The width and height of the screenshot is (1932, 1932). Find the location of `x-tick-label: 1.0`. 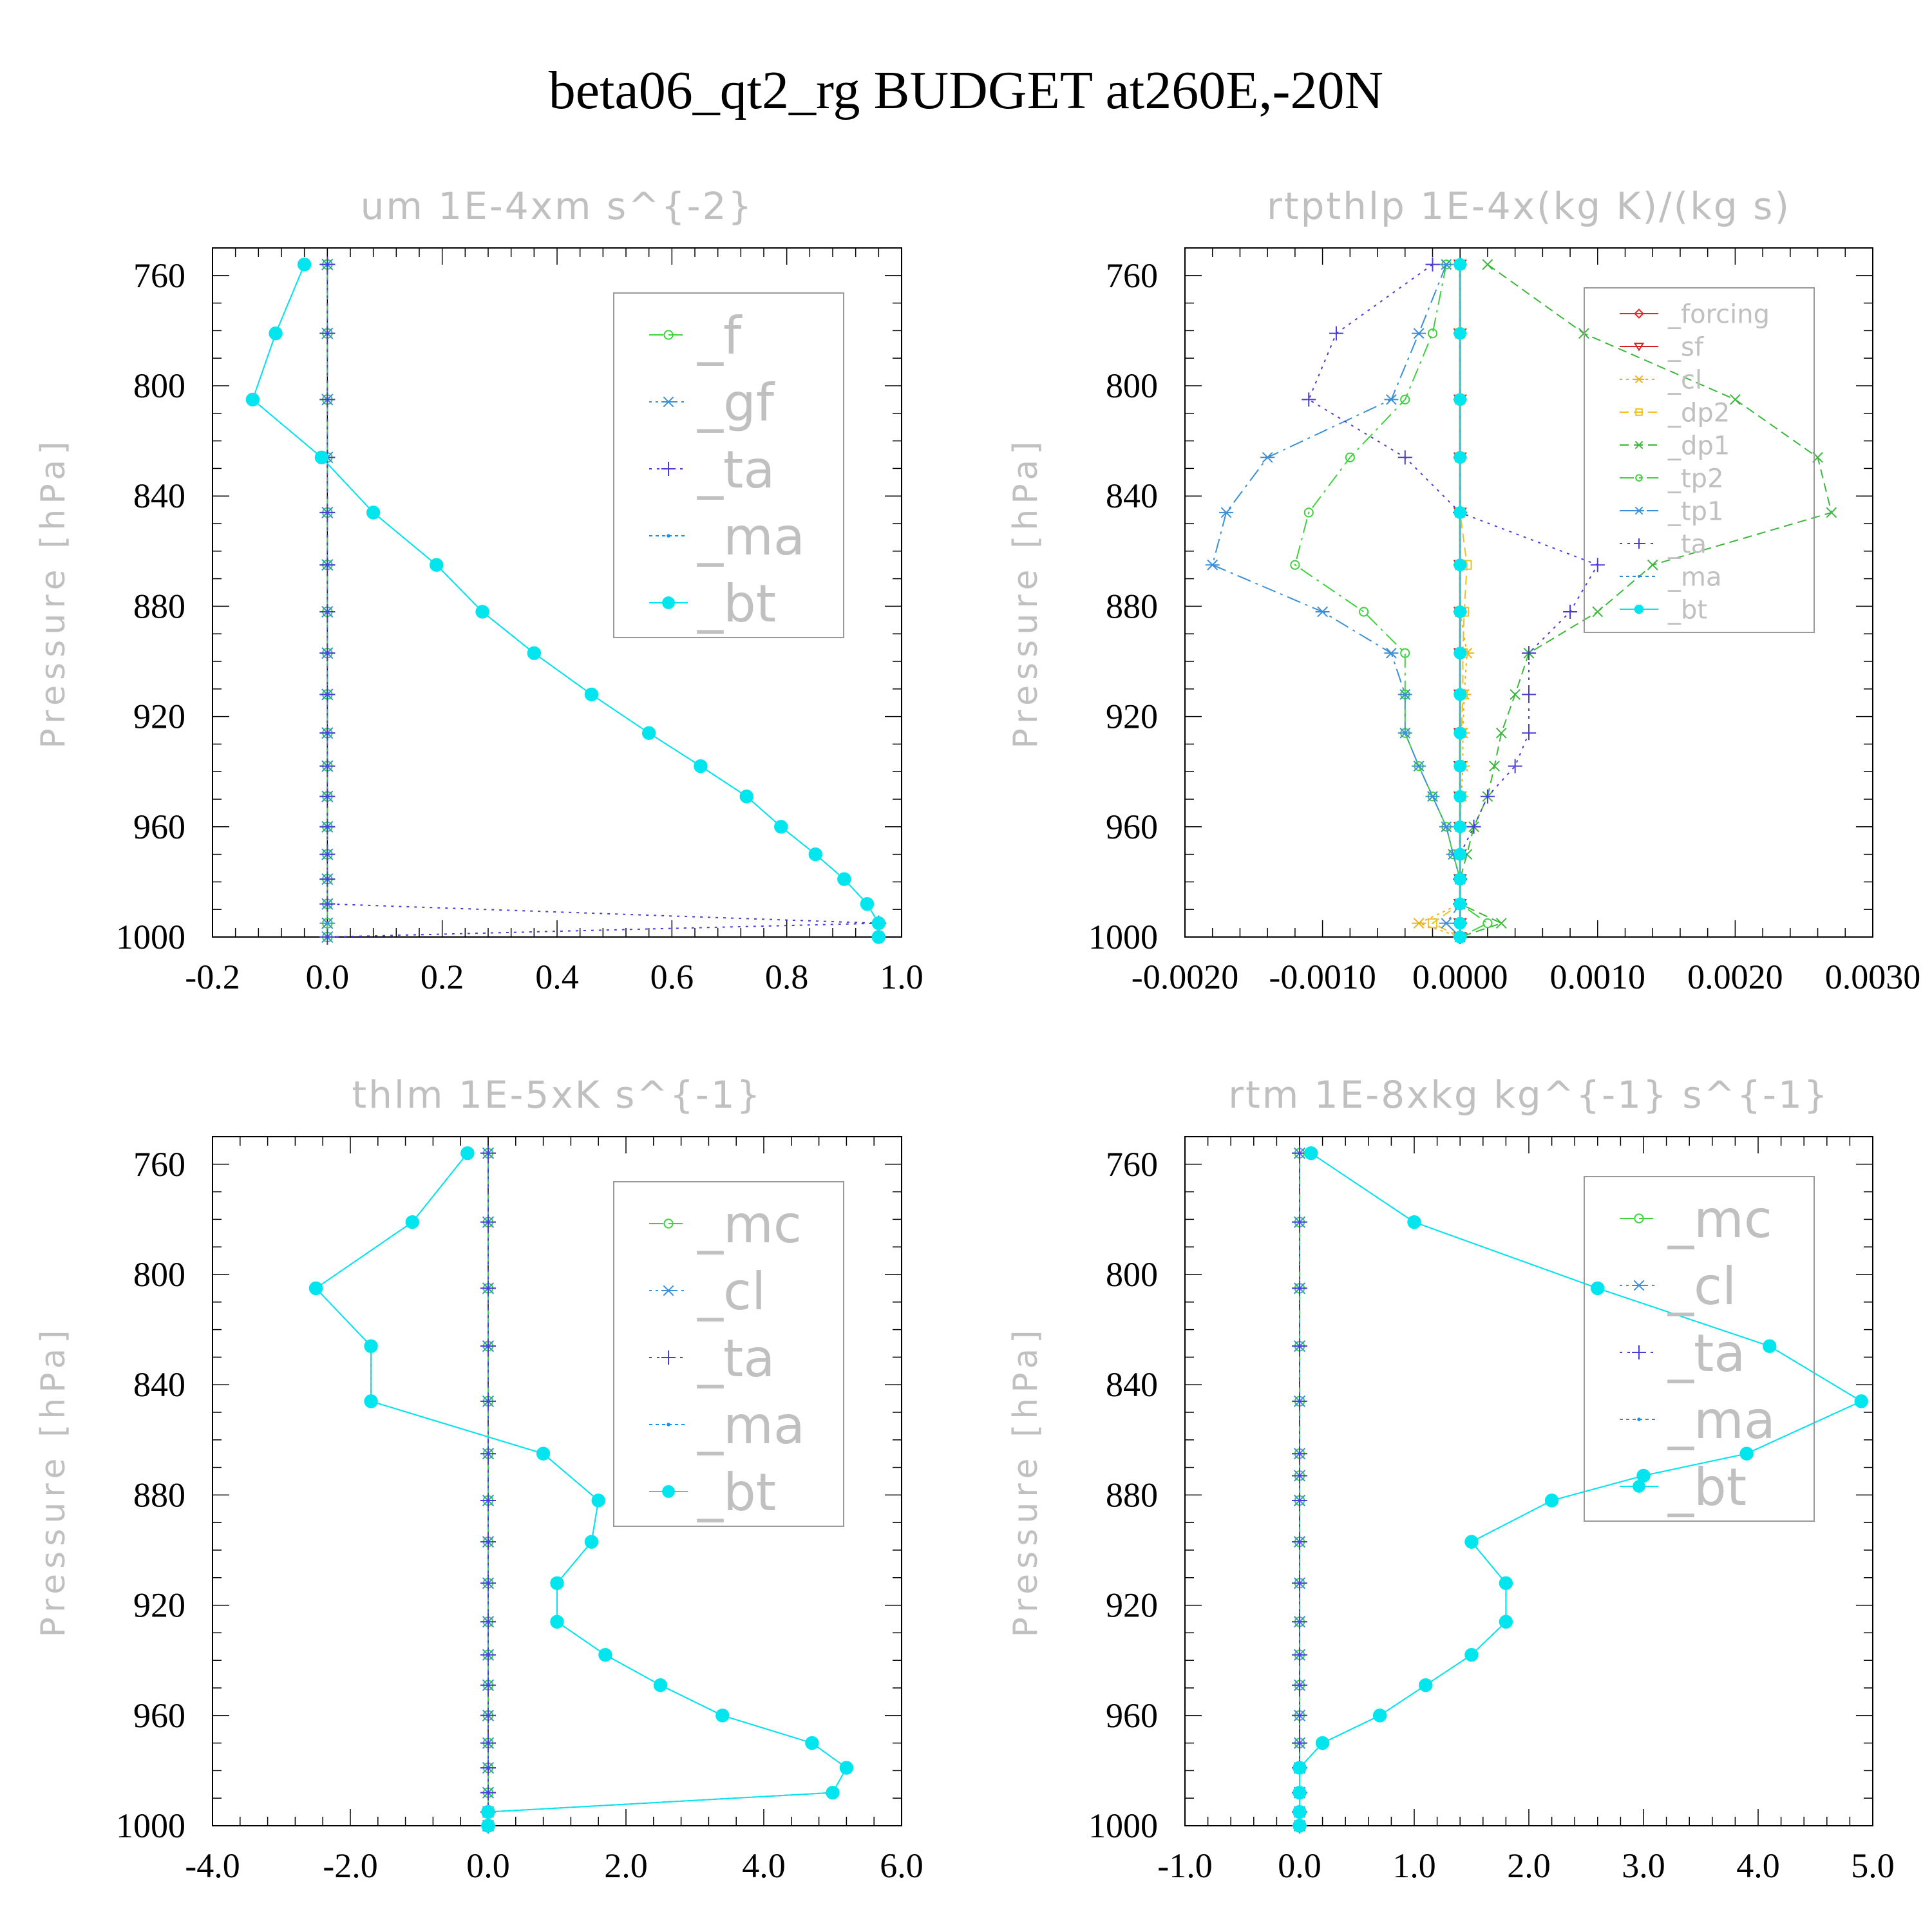

x-tick-label: 1.0 is located at coordinates (902, 977).